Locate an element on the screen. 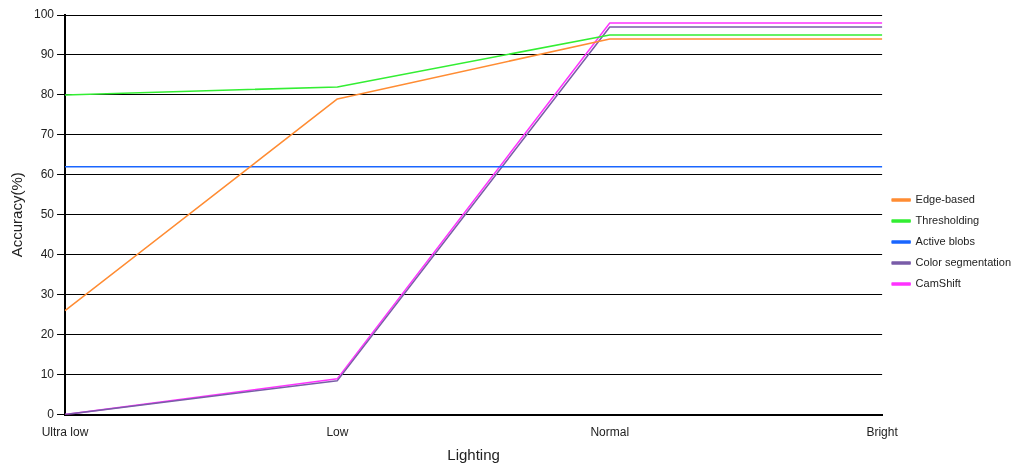 Image resolution: width=1031 pixels, height=474 pixels. x-tick-label: Low is located at coordinates (337, 432).